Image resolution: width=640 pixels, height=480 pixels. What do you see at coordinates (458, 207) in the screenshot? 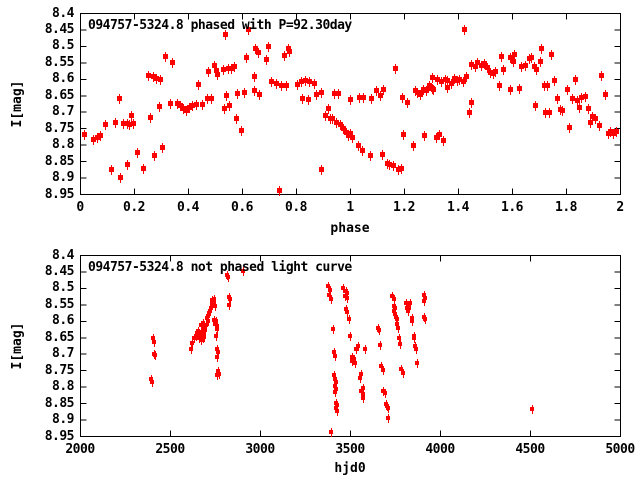
I see `x-tick-label: 1.4` at bounding box center [458, 207].